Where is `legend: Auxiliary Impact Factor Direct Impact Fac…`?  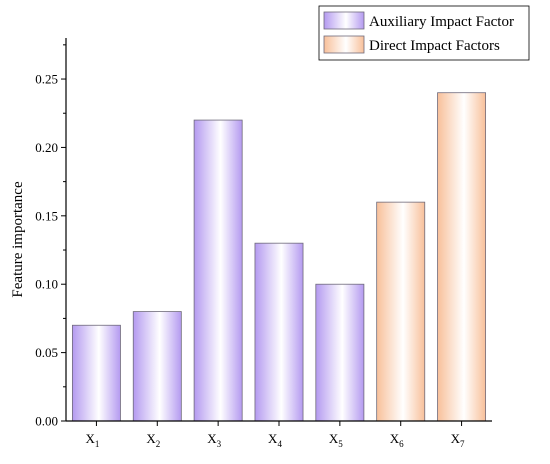 legend: Auxiliary Impact Factor Direct Impact Fac… is located at coordinates (424, 33).